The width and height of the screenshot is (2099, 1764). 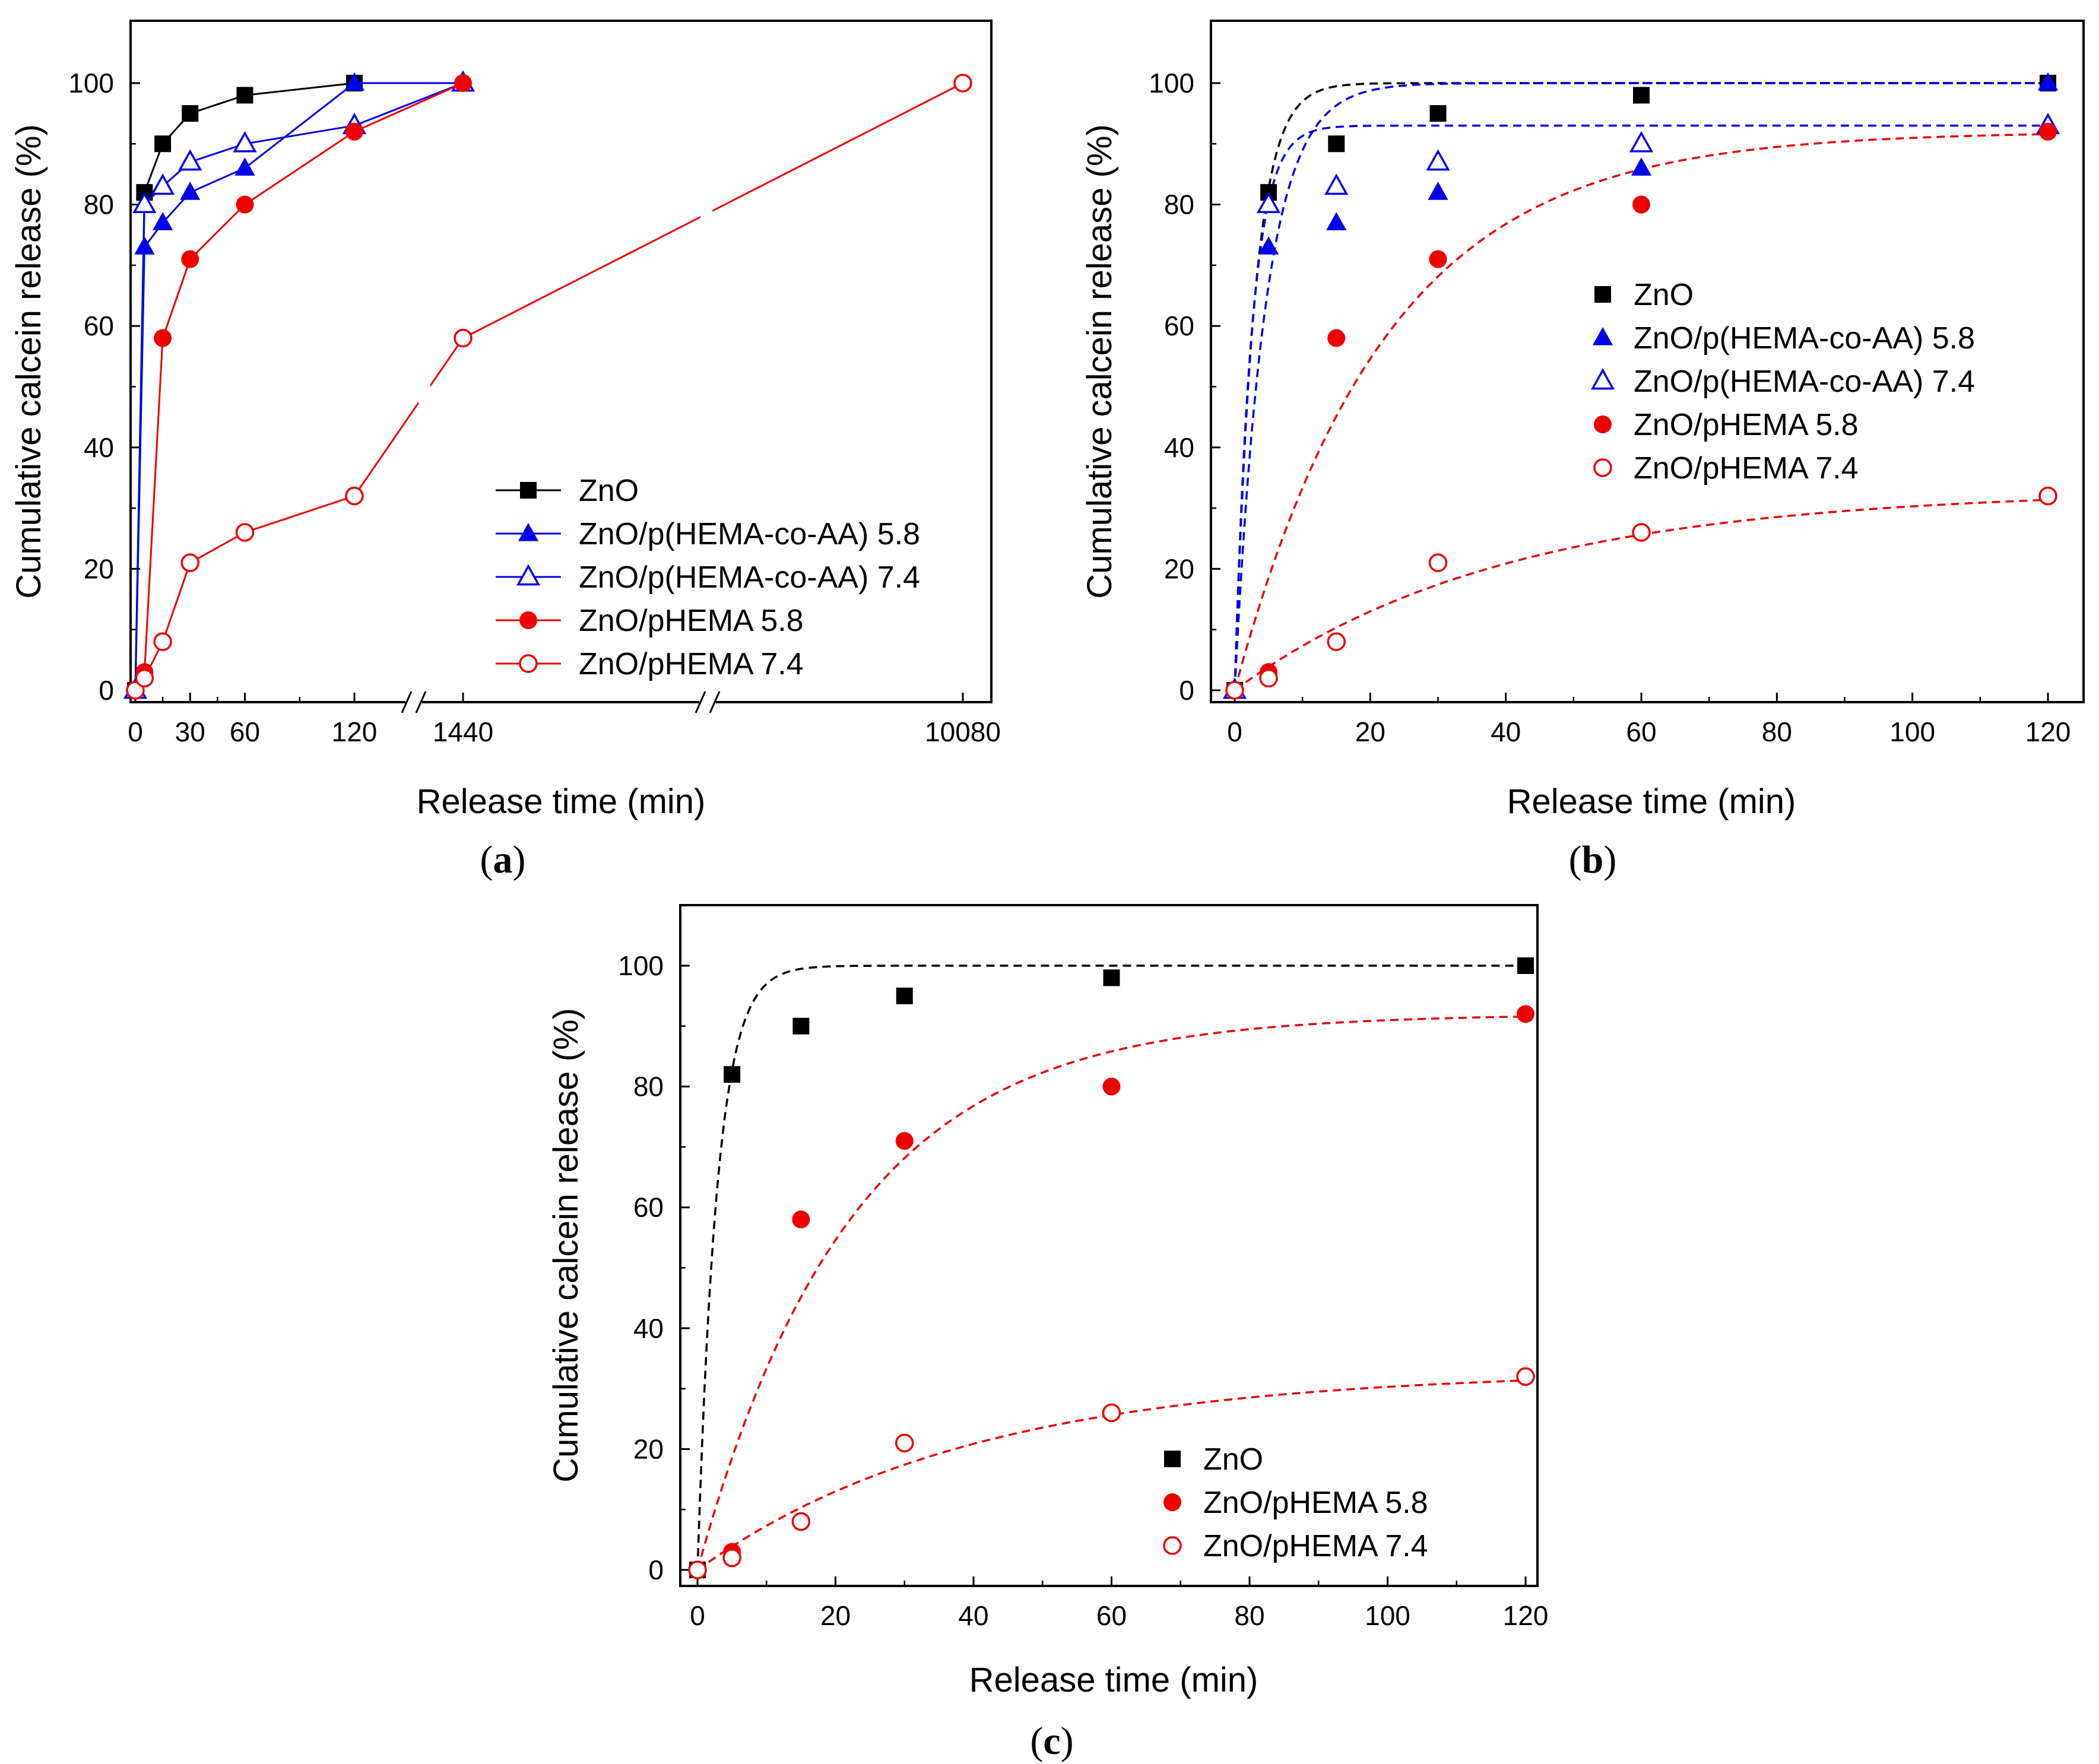 I want to click on series-line-h74, so click(x=548, y=386).